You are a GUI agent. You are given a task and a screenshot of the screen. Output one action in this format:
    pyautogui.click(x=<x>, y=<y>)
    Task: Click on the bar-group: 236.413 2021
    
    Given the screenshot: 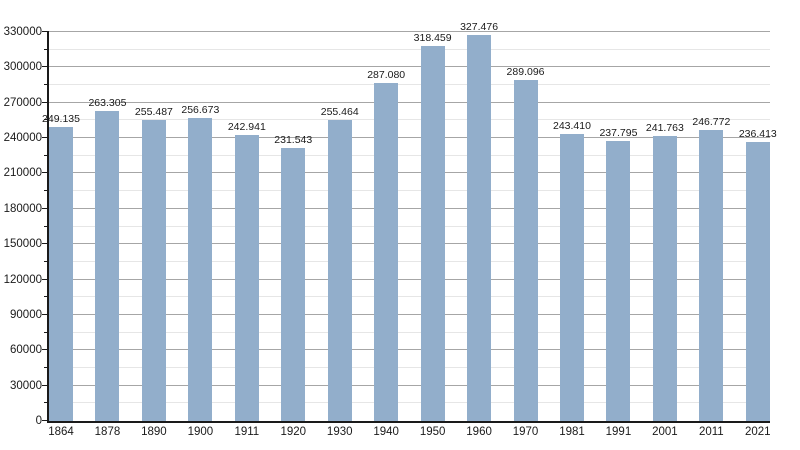 What is the action you would take?
    pyautogui.click(x=758, y=235)
    